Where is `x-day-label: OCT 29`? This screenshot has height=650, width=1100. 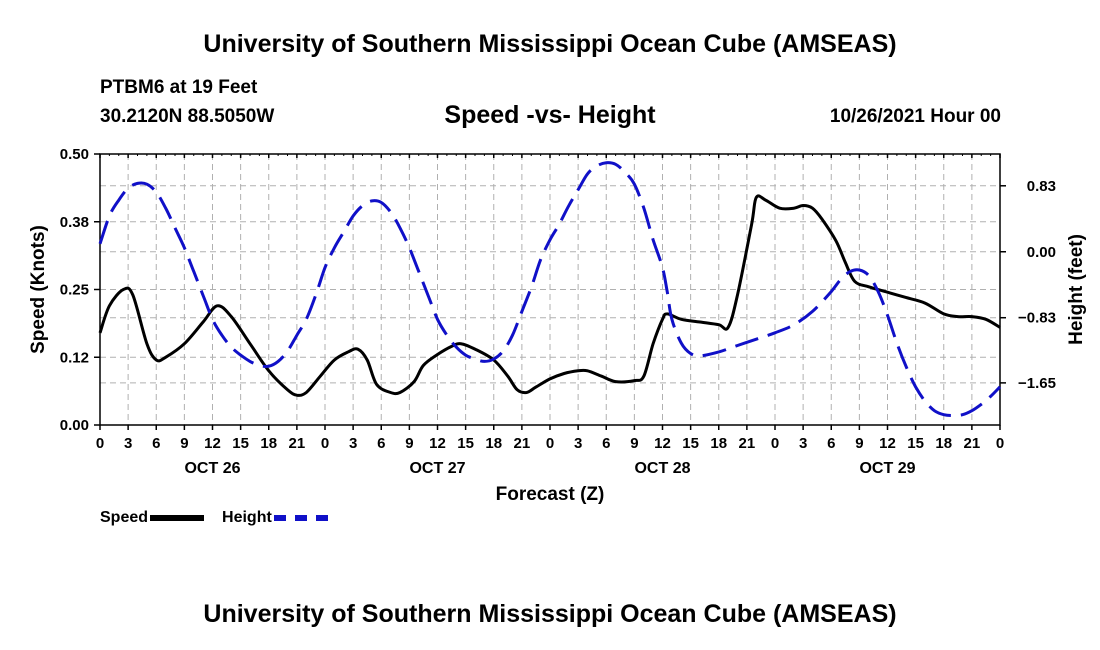
x-day-label: OCT 29 is located at coordinates (887, 468).